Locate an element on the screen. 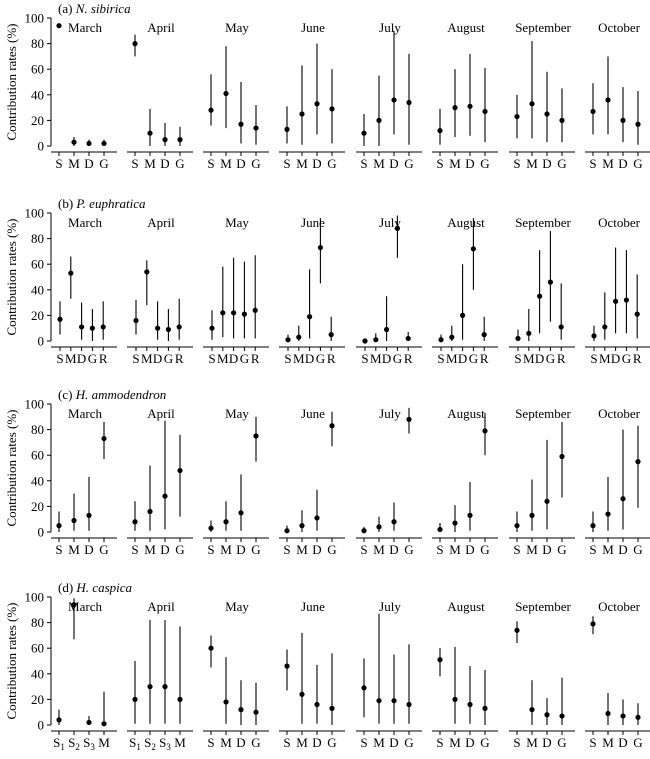  panel-title: (b) P. euphratica is located at coordinates (102, 203).